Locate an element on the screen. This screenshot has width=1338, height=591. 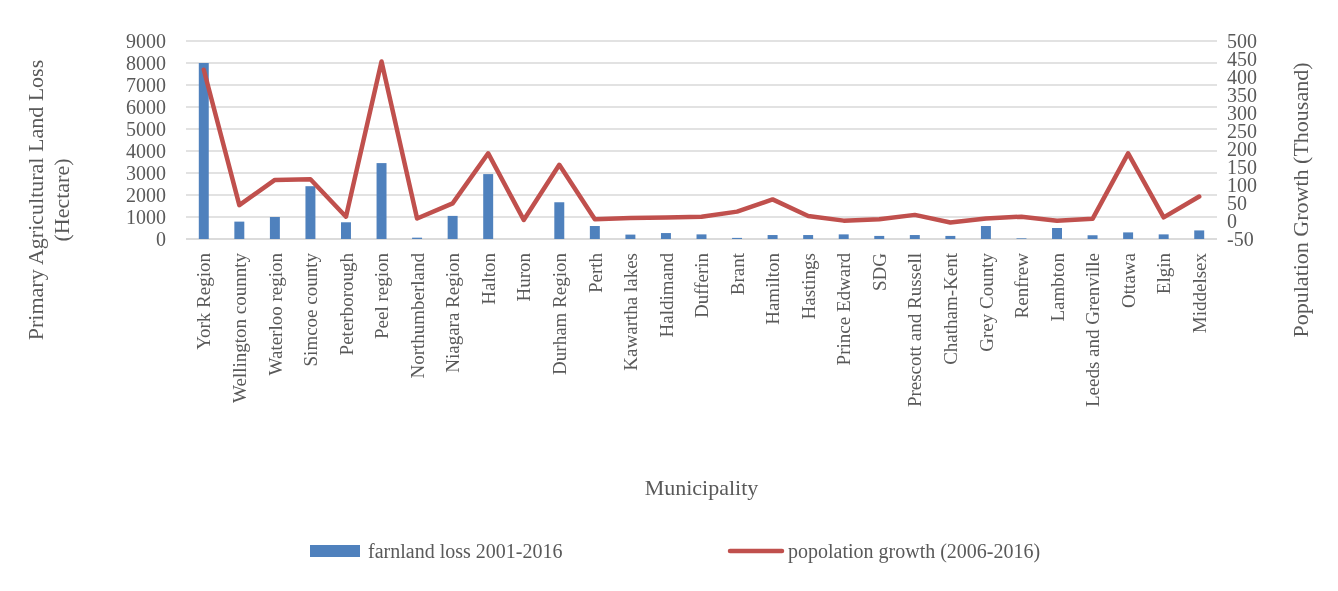
y-tick-label: 6000 is located at coordinates (146, 107).